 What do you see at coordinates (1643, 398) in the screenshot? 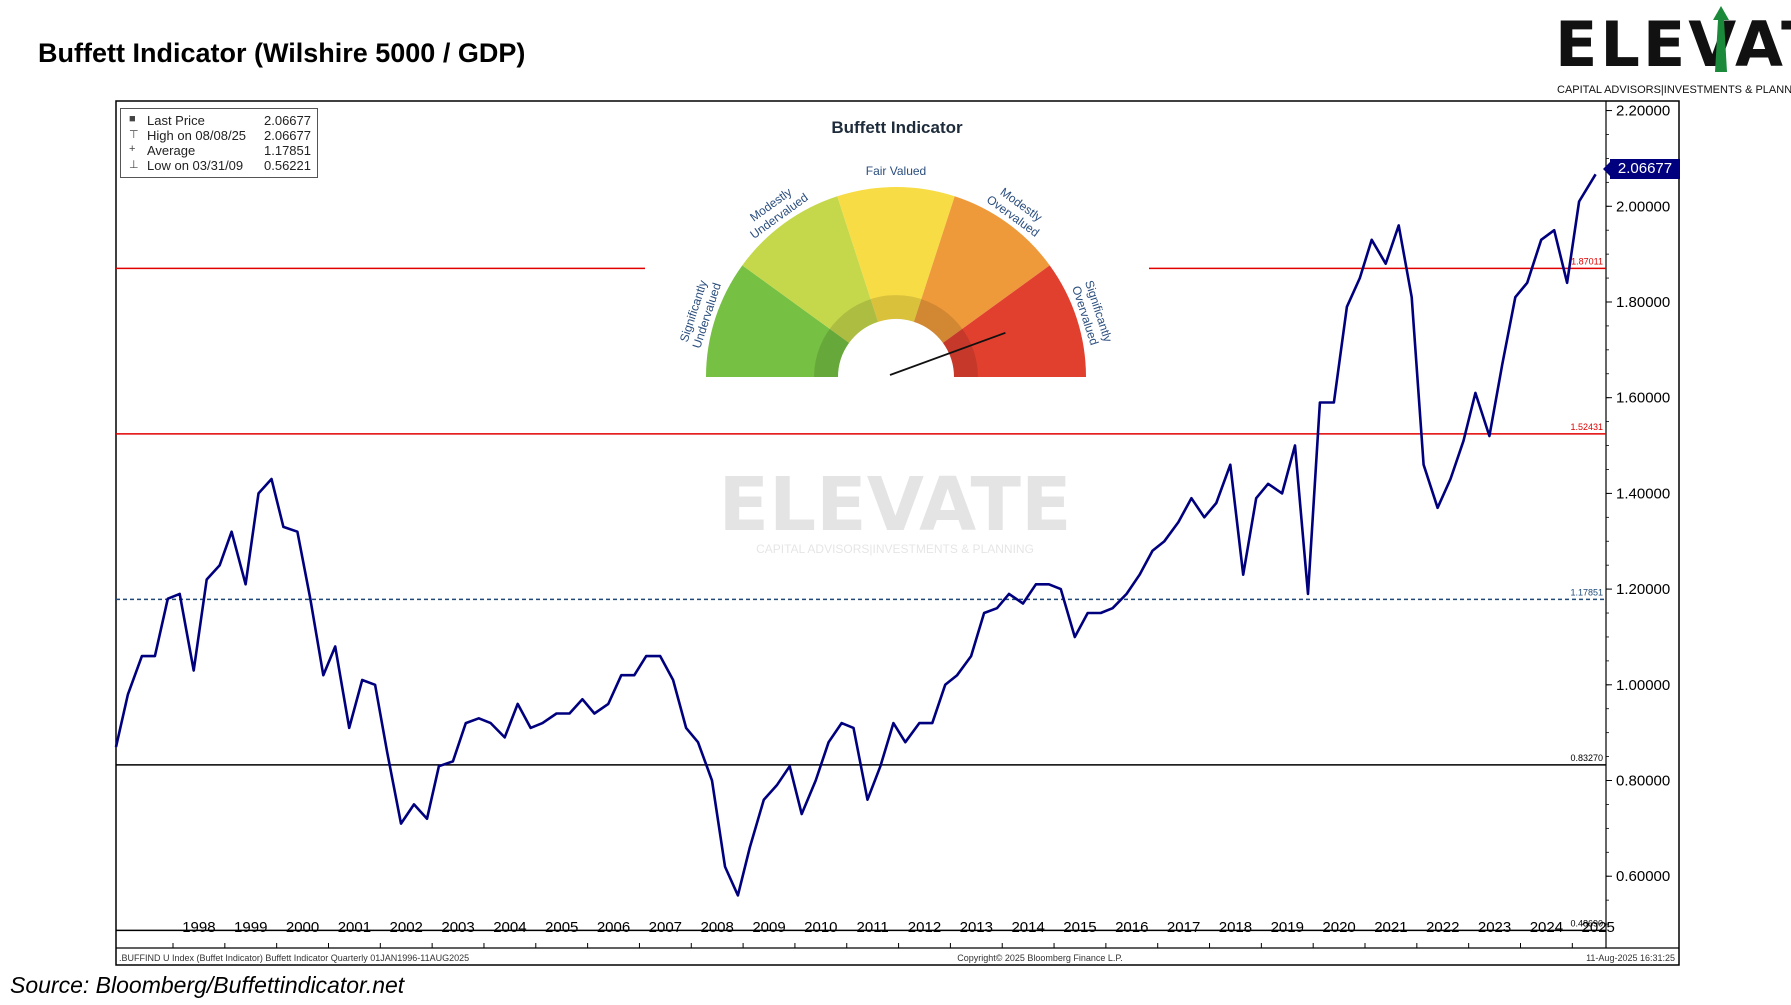
I see `y-tick-label: 1.60000` at bounding box center [1643, 398].